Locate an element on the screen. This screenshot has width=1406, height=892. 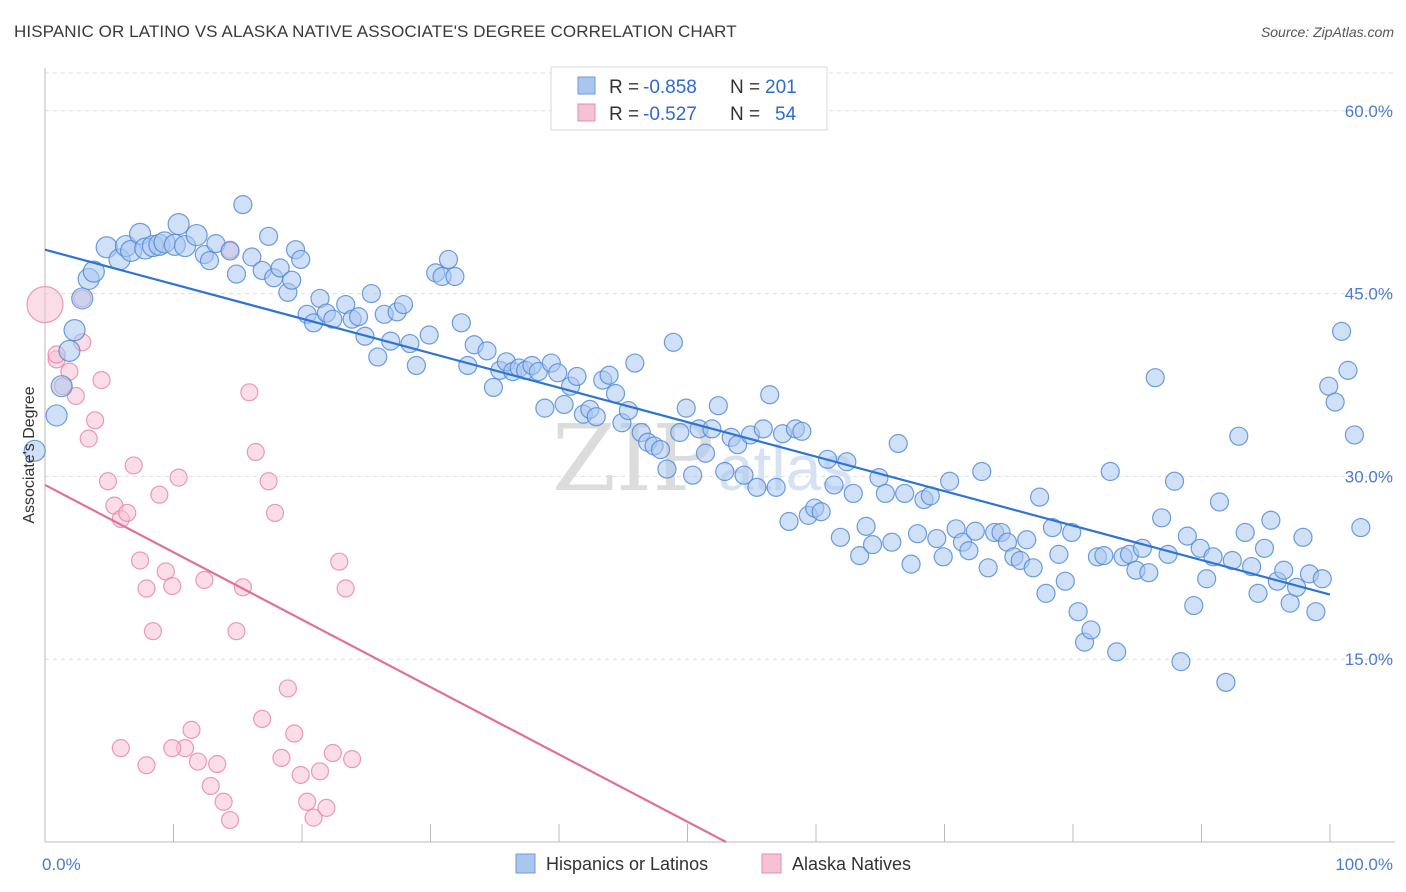
bottom-legend-hispanics: Hispanics or Latinos is located at coordinates (627, 864).